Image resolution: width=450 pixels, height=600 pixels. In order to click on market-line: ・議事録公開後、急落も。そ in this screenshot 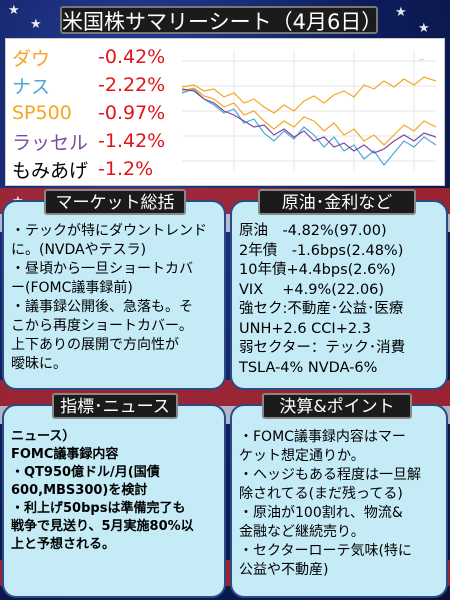, I will do `click(102, 307)`.